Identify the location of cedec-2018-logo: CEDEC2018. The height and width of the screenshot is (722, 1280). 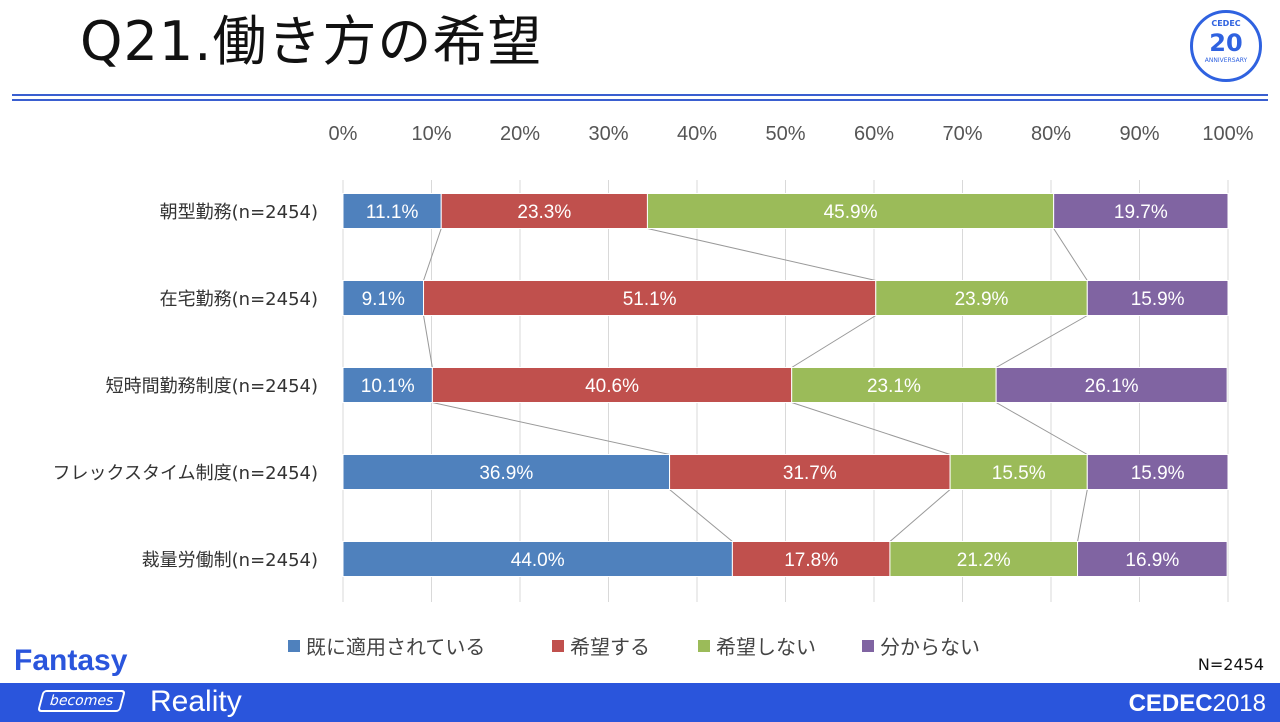
(1197, 704).